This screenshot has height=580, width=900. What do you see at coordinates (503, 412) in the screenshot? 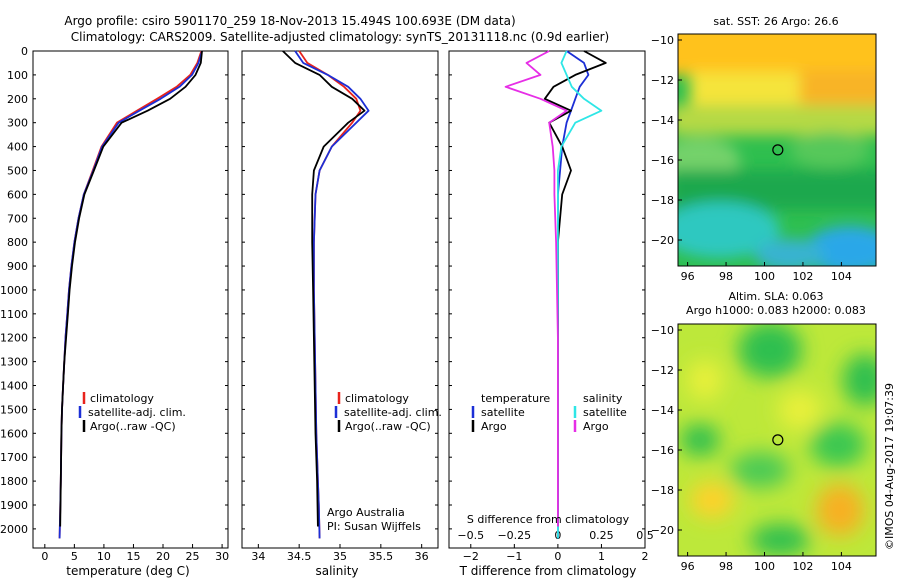
I see `legend-label-t-satellite: satellite` at bounding box center [503, 412].